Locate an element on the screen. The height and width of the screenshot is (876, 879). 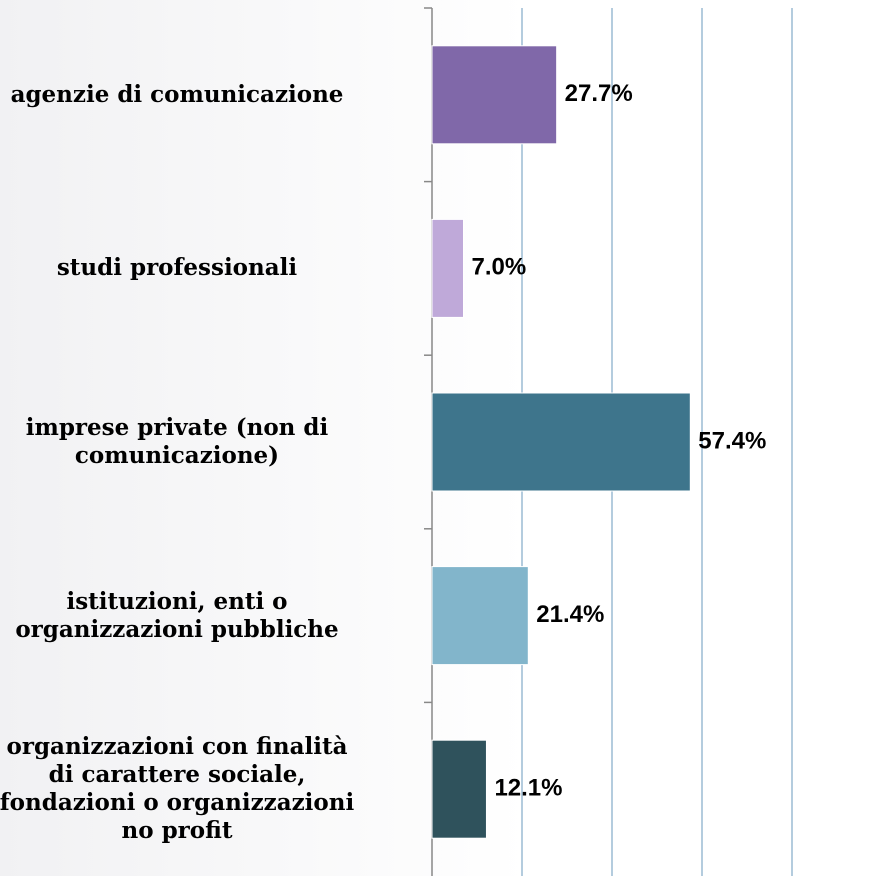
value-label: 12.1% is located at coordinates (528, 788).